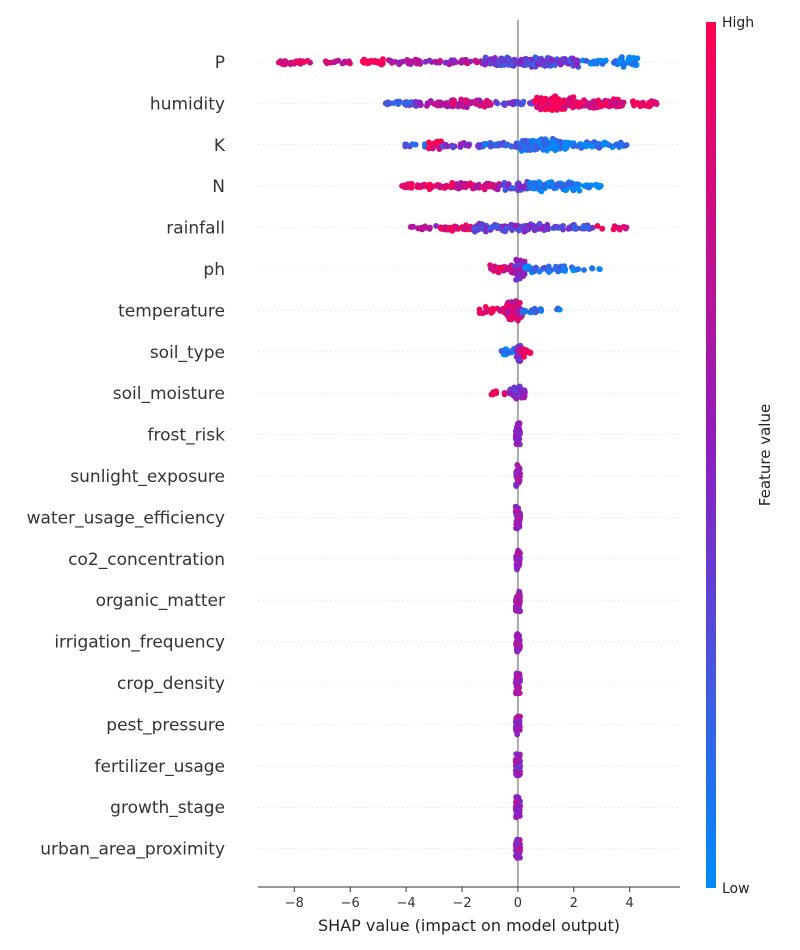 The width and height of the screenshot is (800, 950). I want to click on colorbar-low-label: Low, so click(736, 889).